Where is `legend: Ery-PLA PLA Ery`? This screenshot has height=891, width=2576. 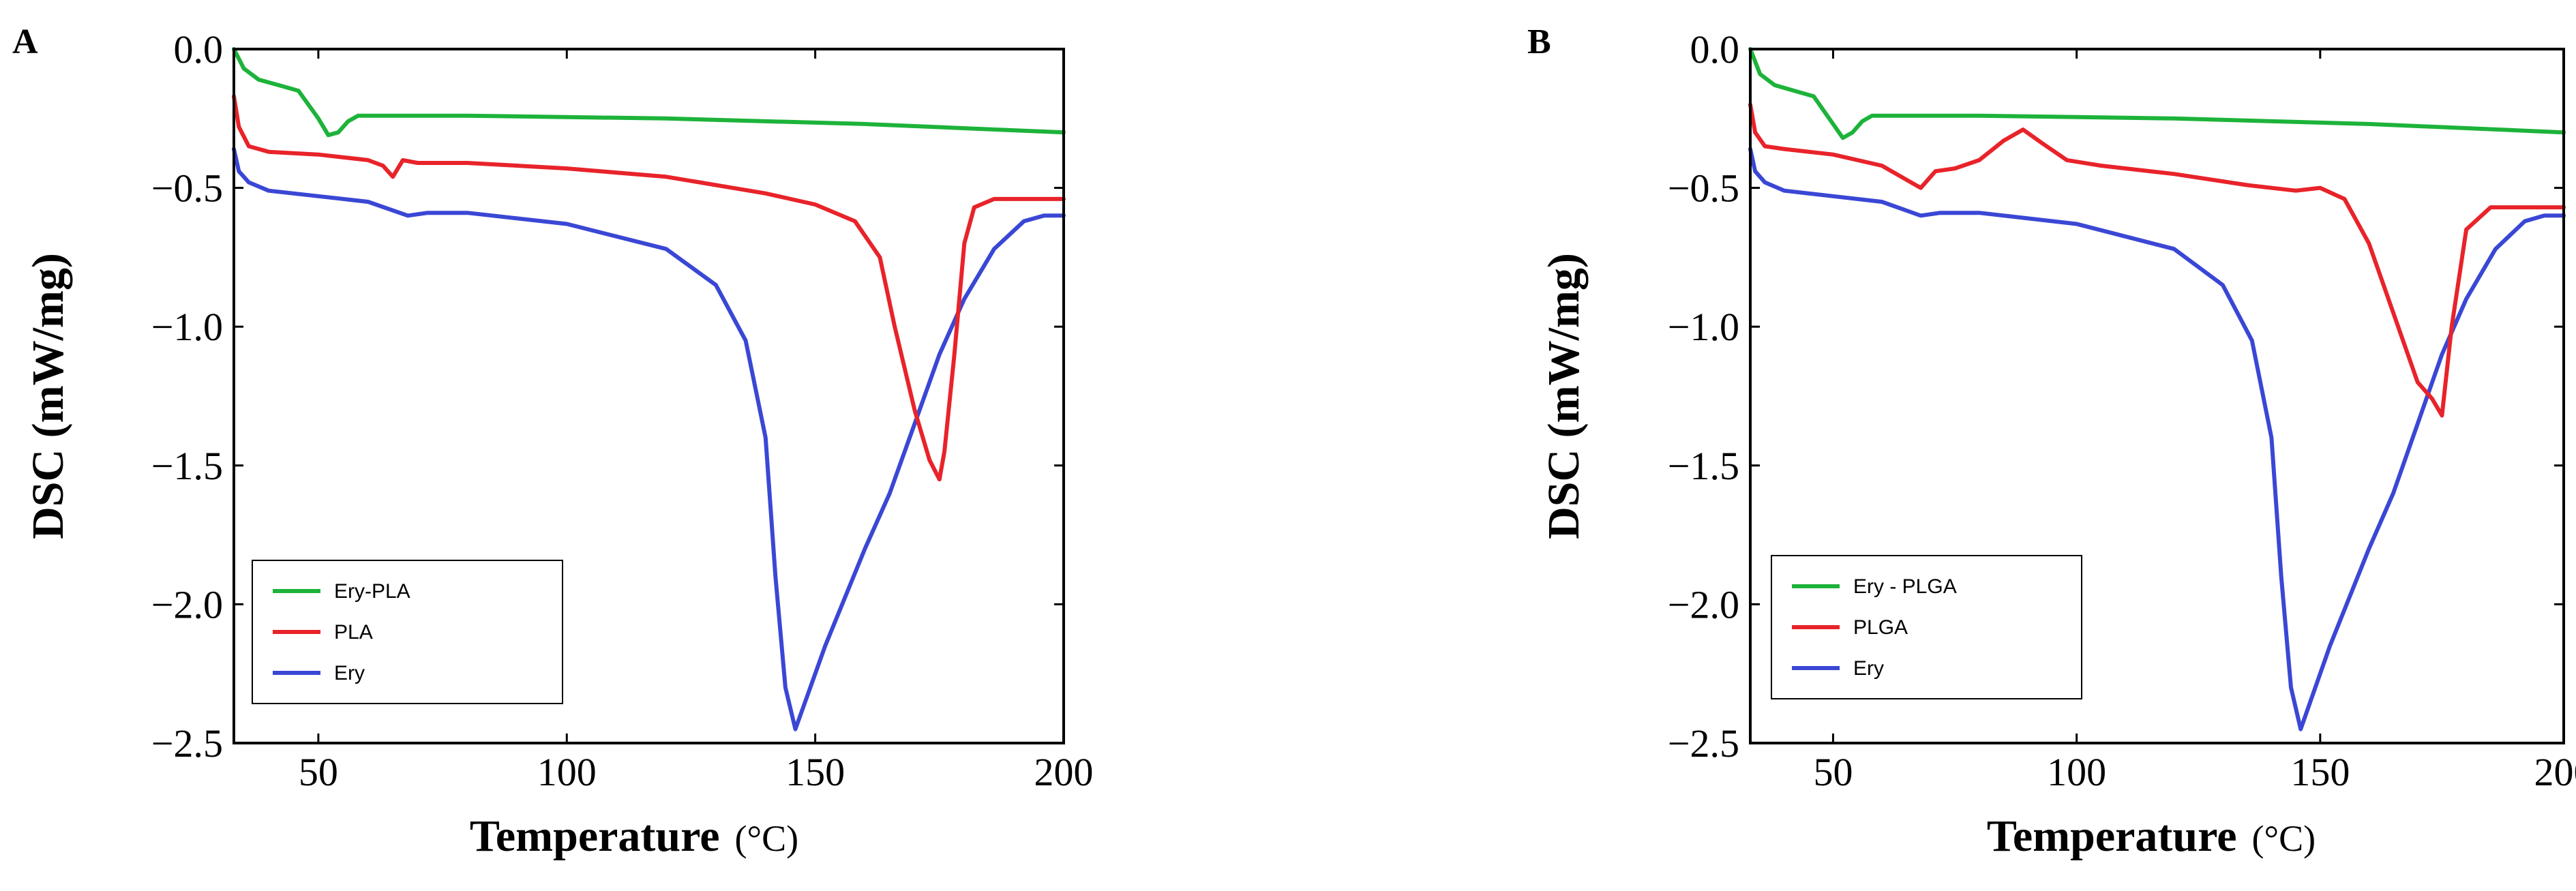
legend: Ery-PLA PLA Ery is located at coordinates (407, 632).